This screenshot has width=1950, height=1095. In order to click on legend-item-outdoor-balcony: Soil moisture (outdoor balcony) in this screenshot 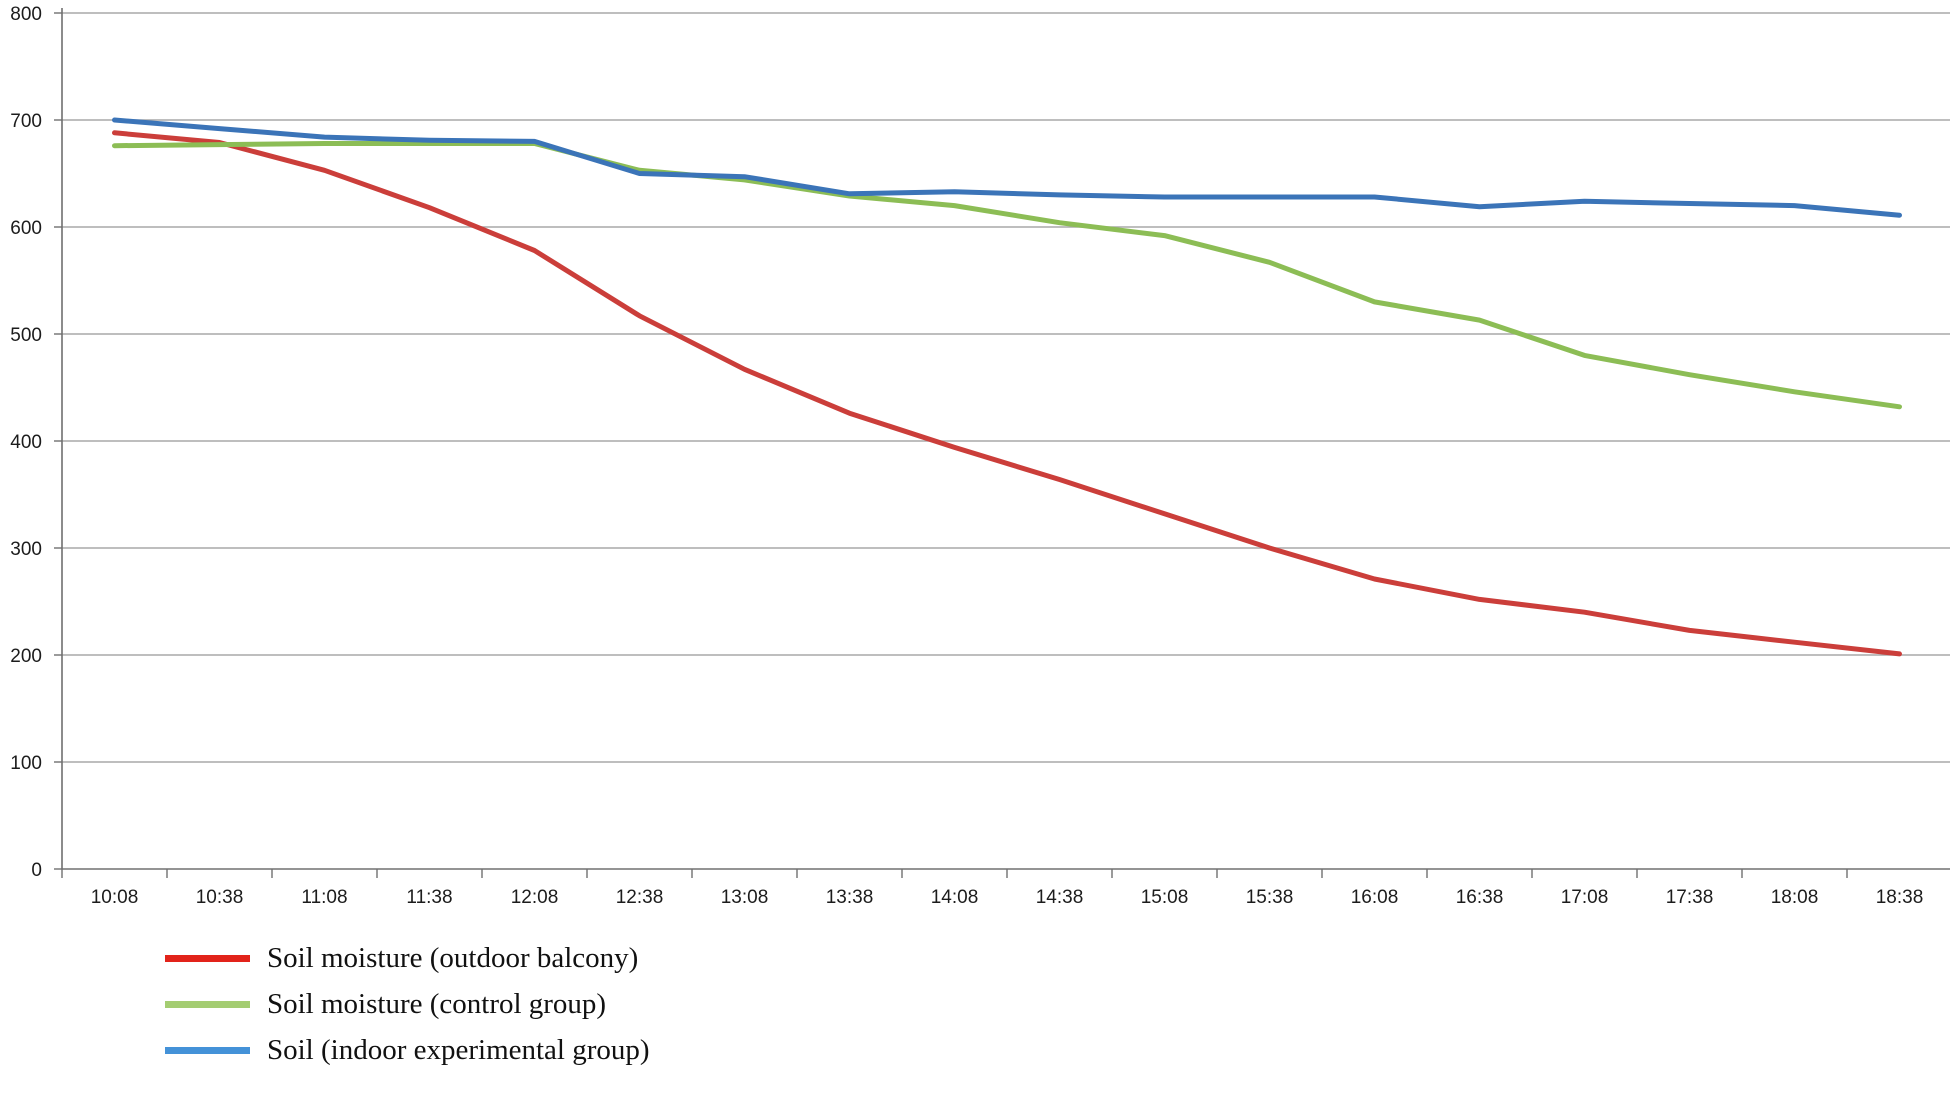, I will do `click(407, 958)`.